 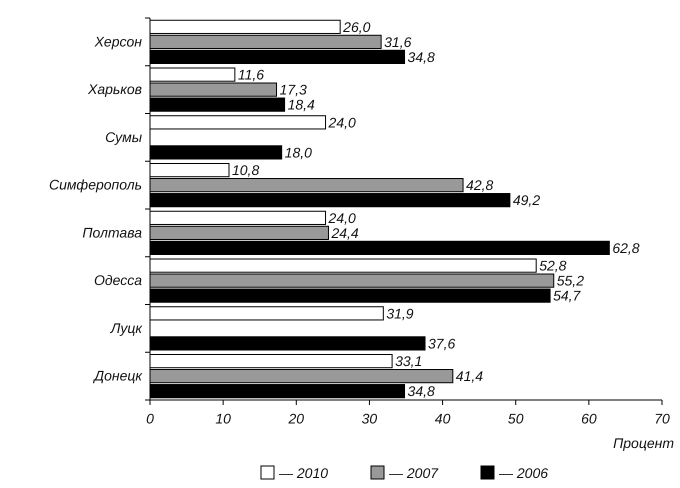 What do you see at coordinates (523, 473) in the screenshot?
I see `legend-label: — 2006` at bounding box center [523, 473].